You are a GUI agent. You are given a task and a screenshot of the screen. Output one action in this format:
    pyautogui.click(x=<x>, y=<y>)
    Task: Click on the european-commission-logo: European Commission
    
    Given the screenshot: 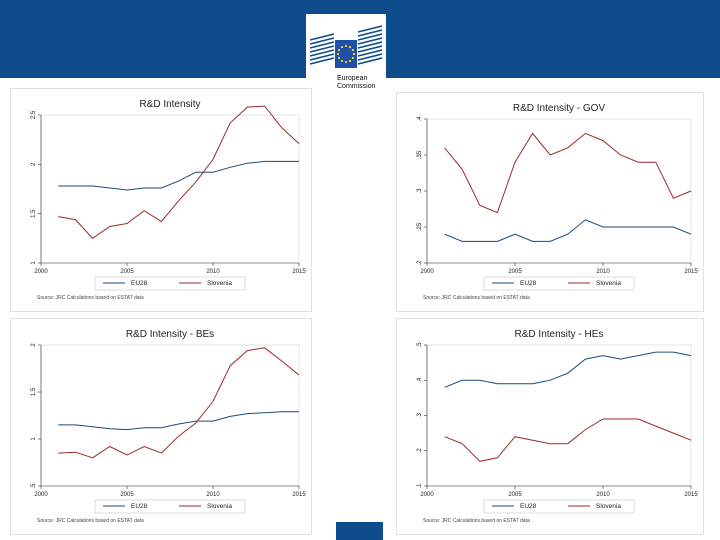 What is the action you would take?
    pyautogui.click(x=346, y=56)
    